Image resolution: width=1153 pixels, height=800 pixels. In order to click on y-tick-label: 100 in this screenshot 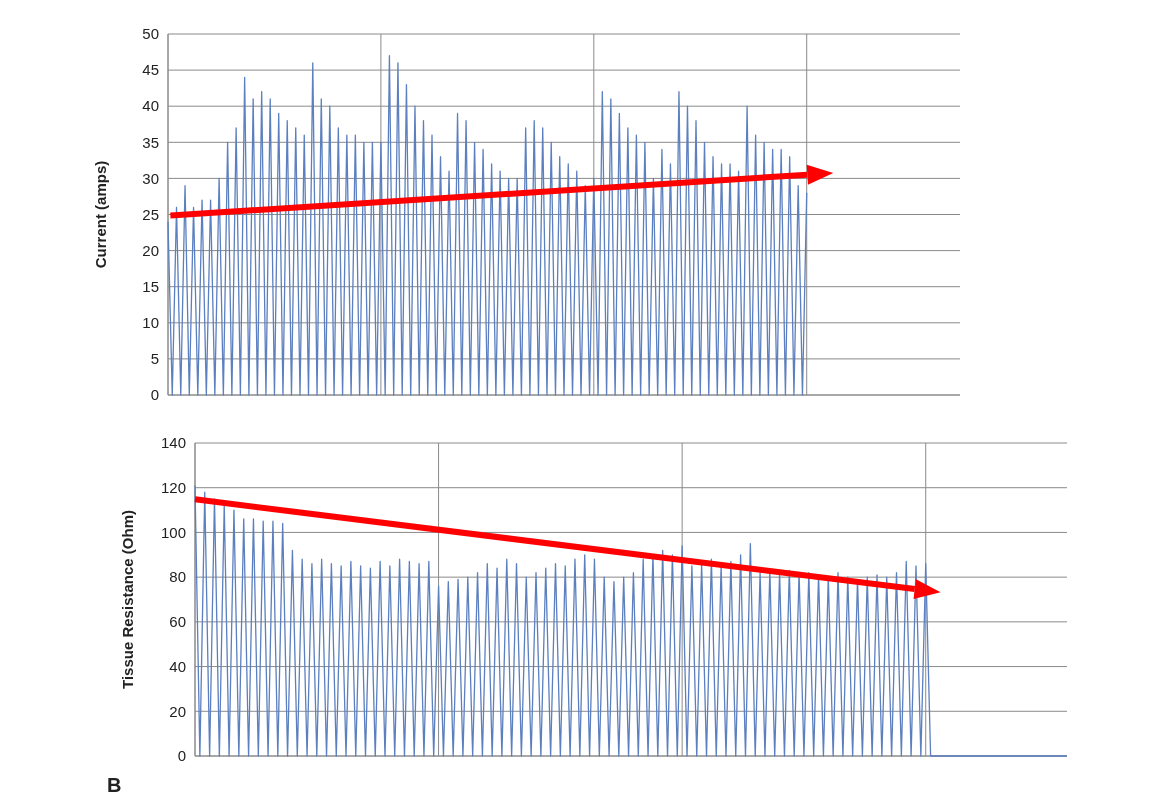, I will do `click(173, 532)`.